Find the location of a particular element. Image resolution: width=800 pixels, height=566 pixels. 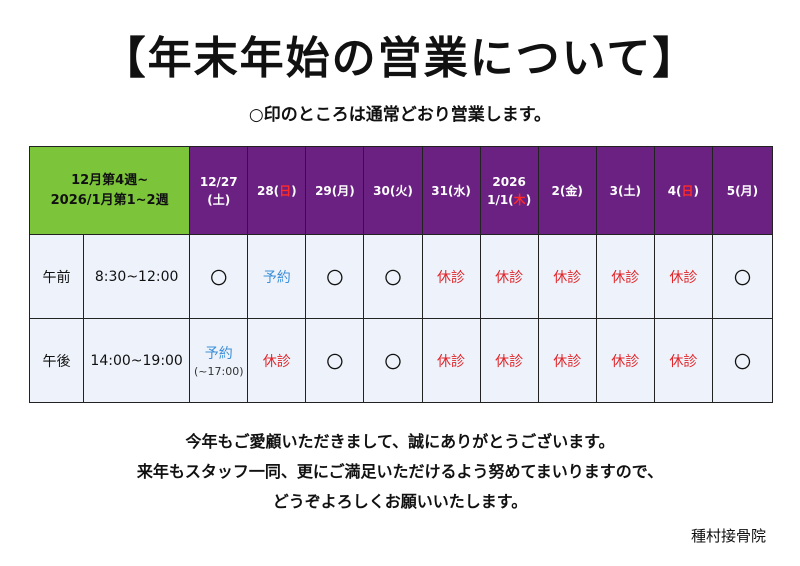

day-header: 3(土) is located at coordinates (625, 190).